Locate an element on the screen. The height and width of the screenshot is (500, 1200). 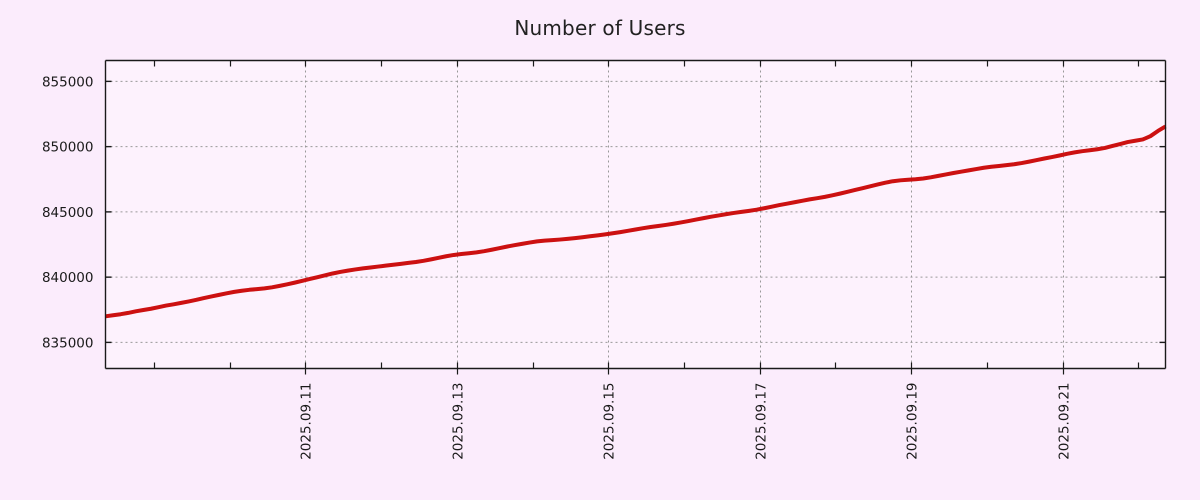
x-tick-label: 2025.09.17 is located at coordinates (762, 421).